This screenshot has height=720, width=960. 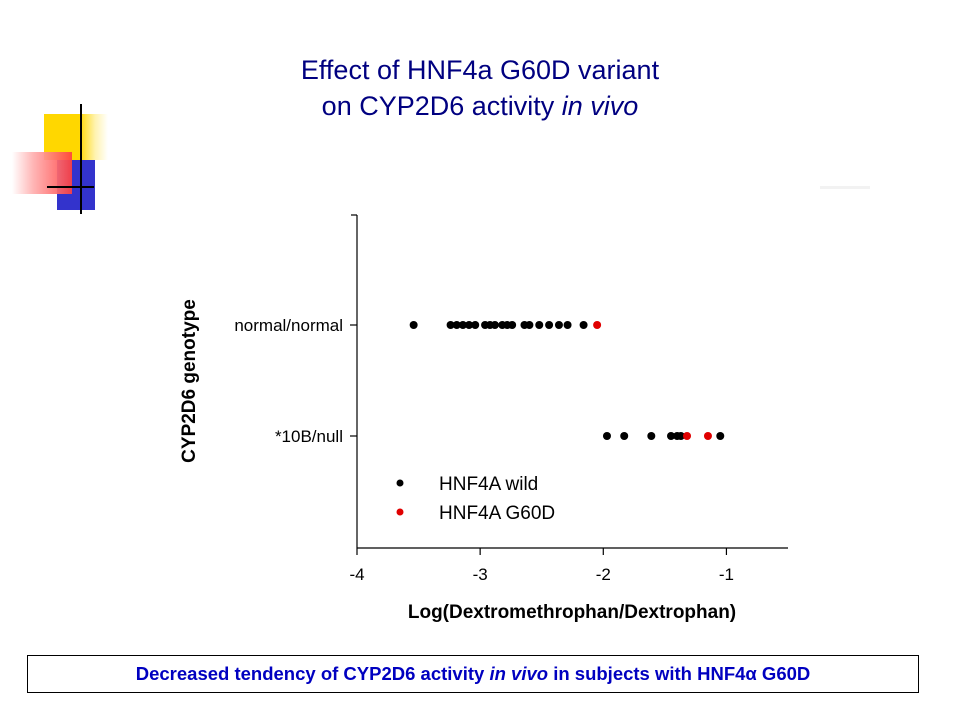 I want to click on logo-horizontal-line, so click(x=70, y=187).